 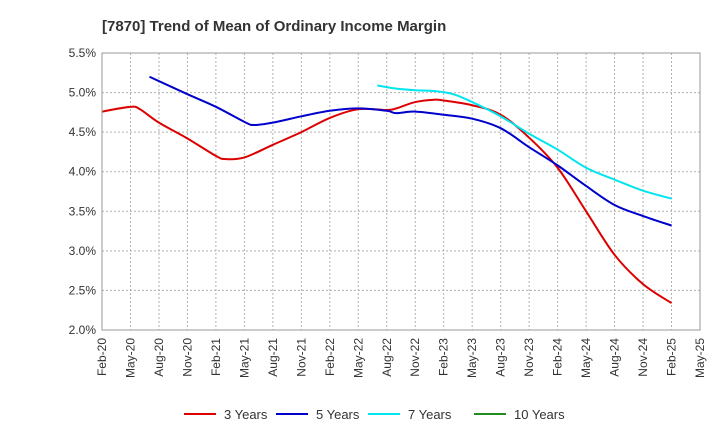 I want to click on x-tick-label: Nov-23, so click(x=529, y=357).